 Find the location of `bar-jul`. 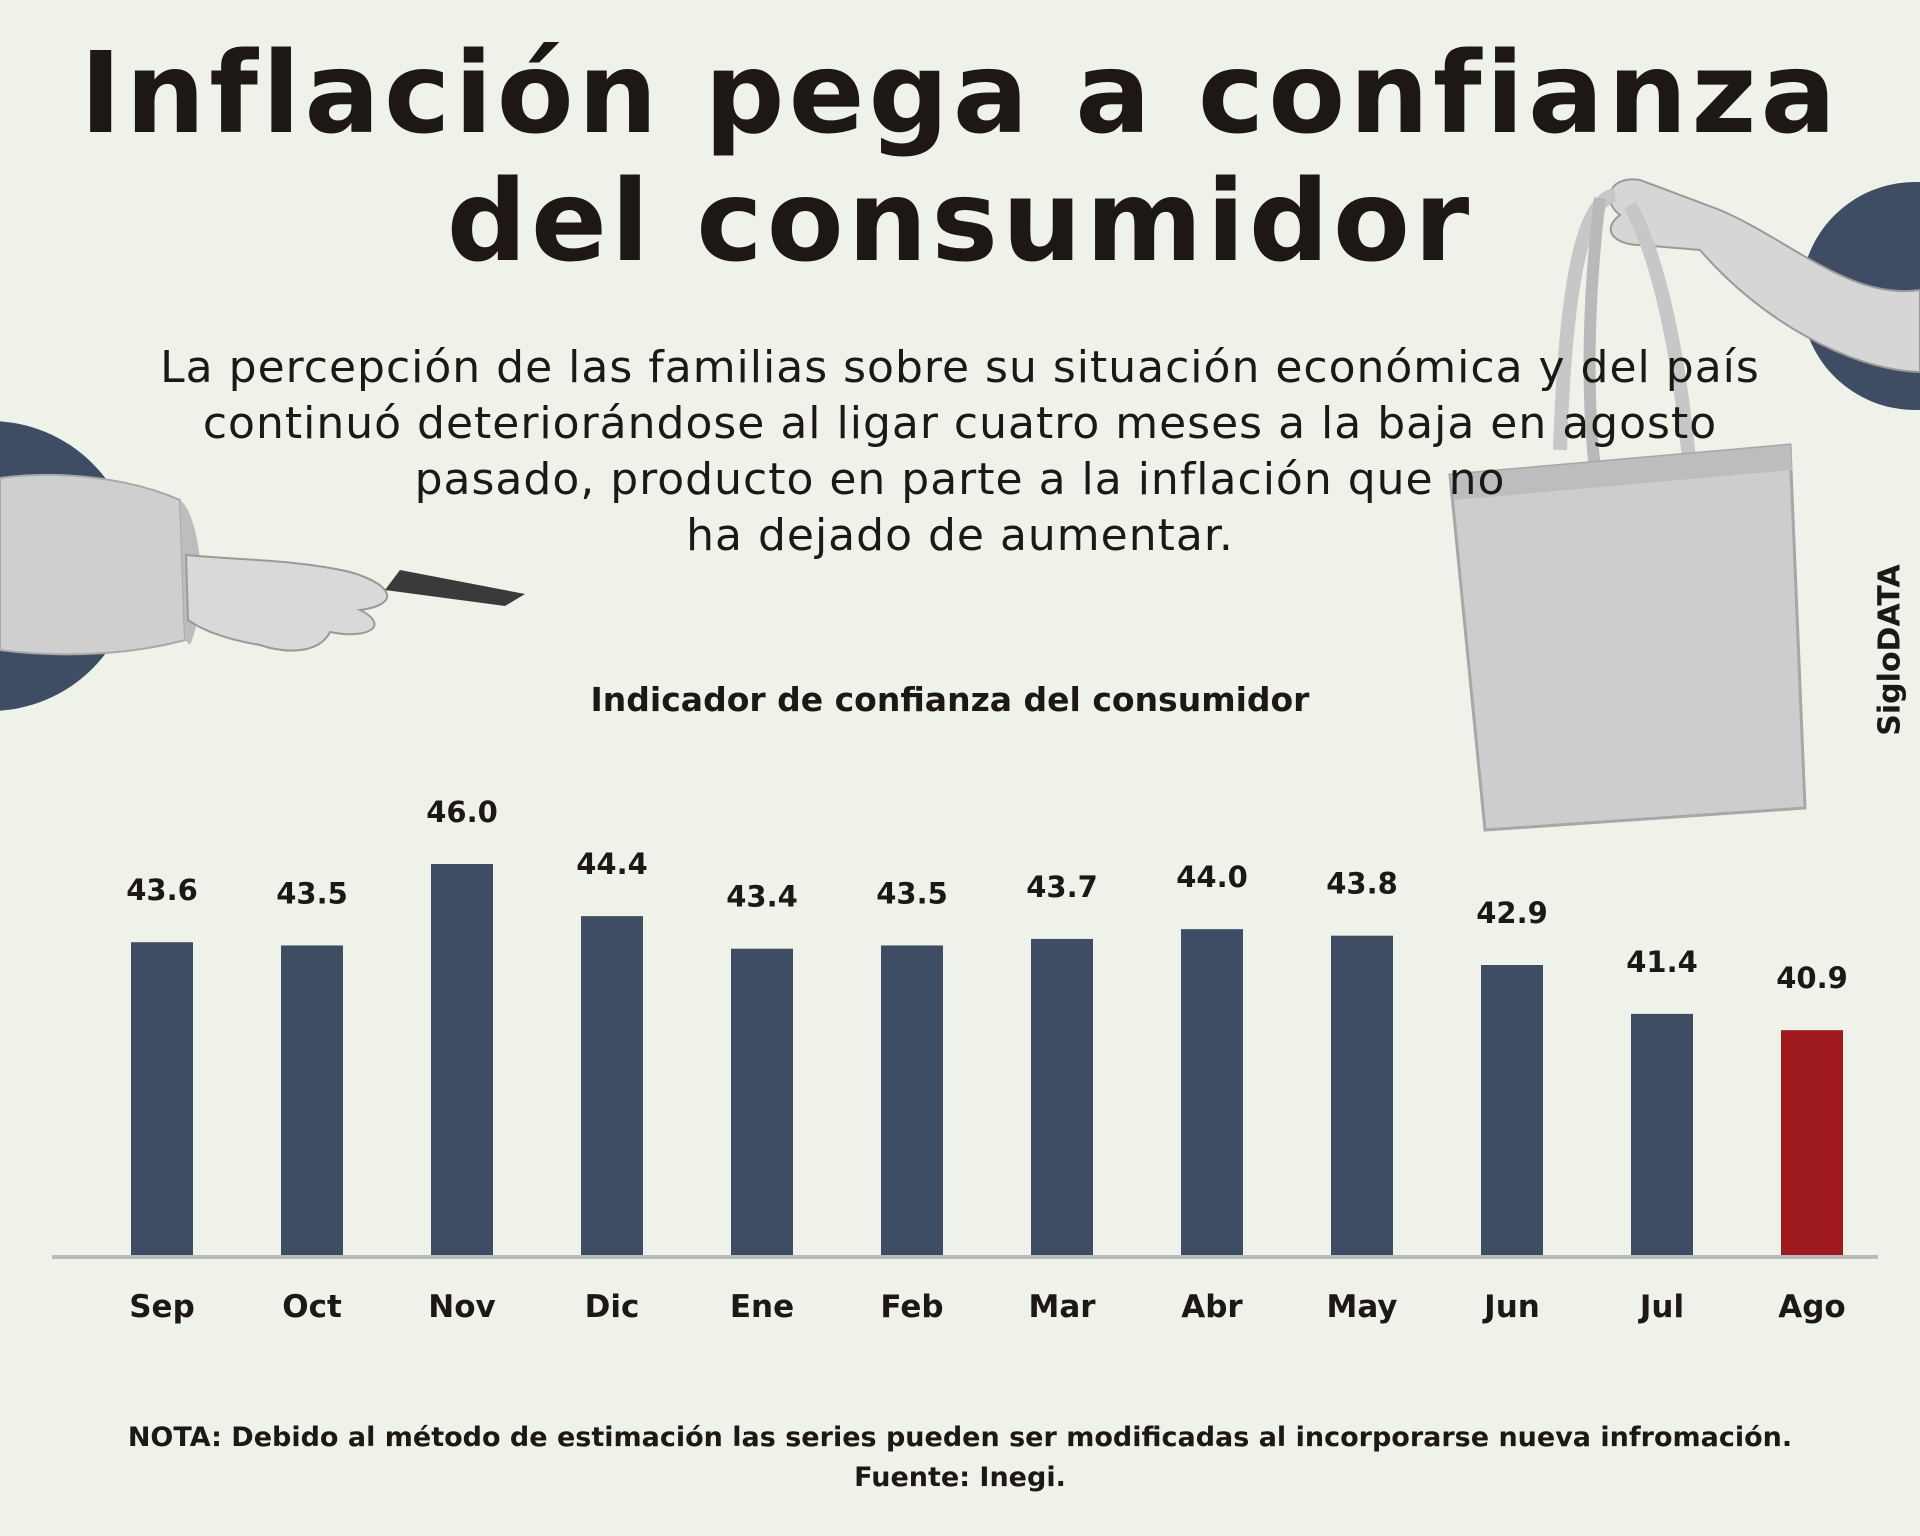

bar-jul is located at coordinates (1662, 1134).